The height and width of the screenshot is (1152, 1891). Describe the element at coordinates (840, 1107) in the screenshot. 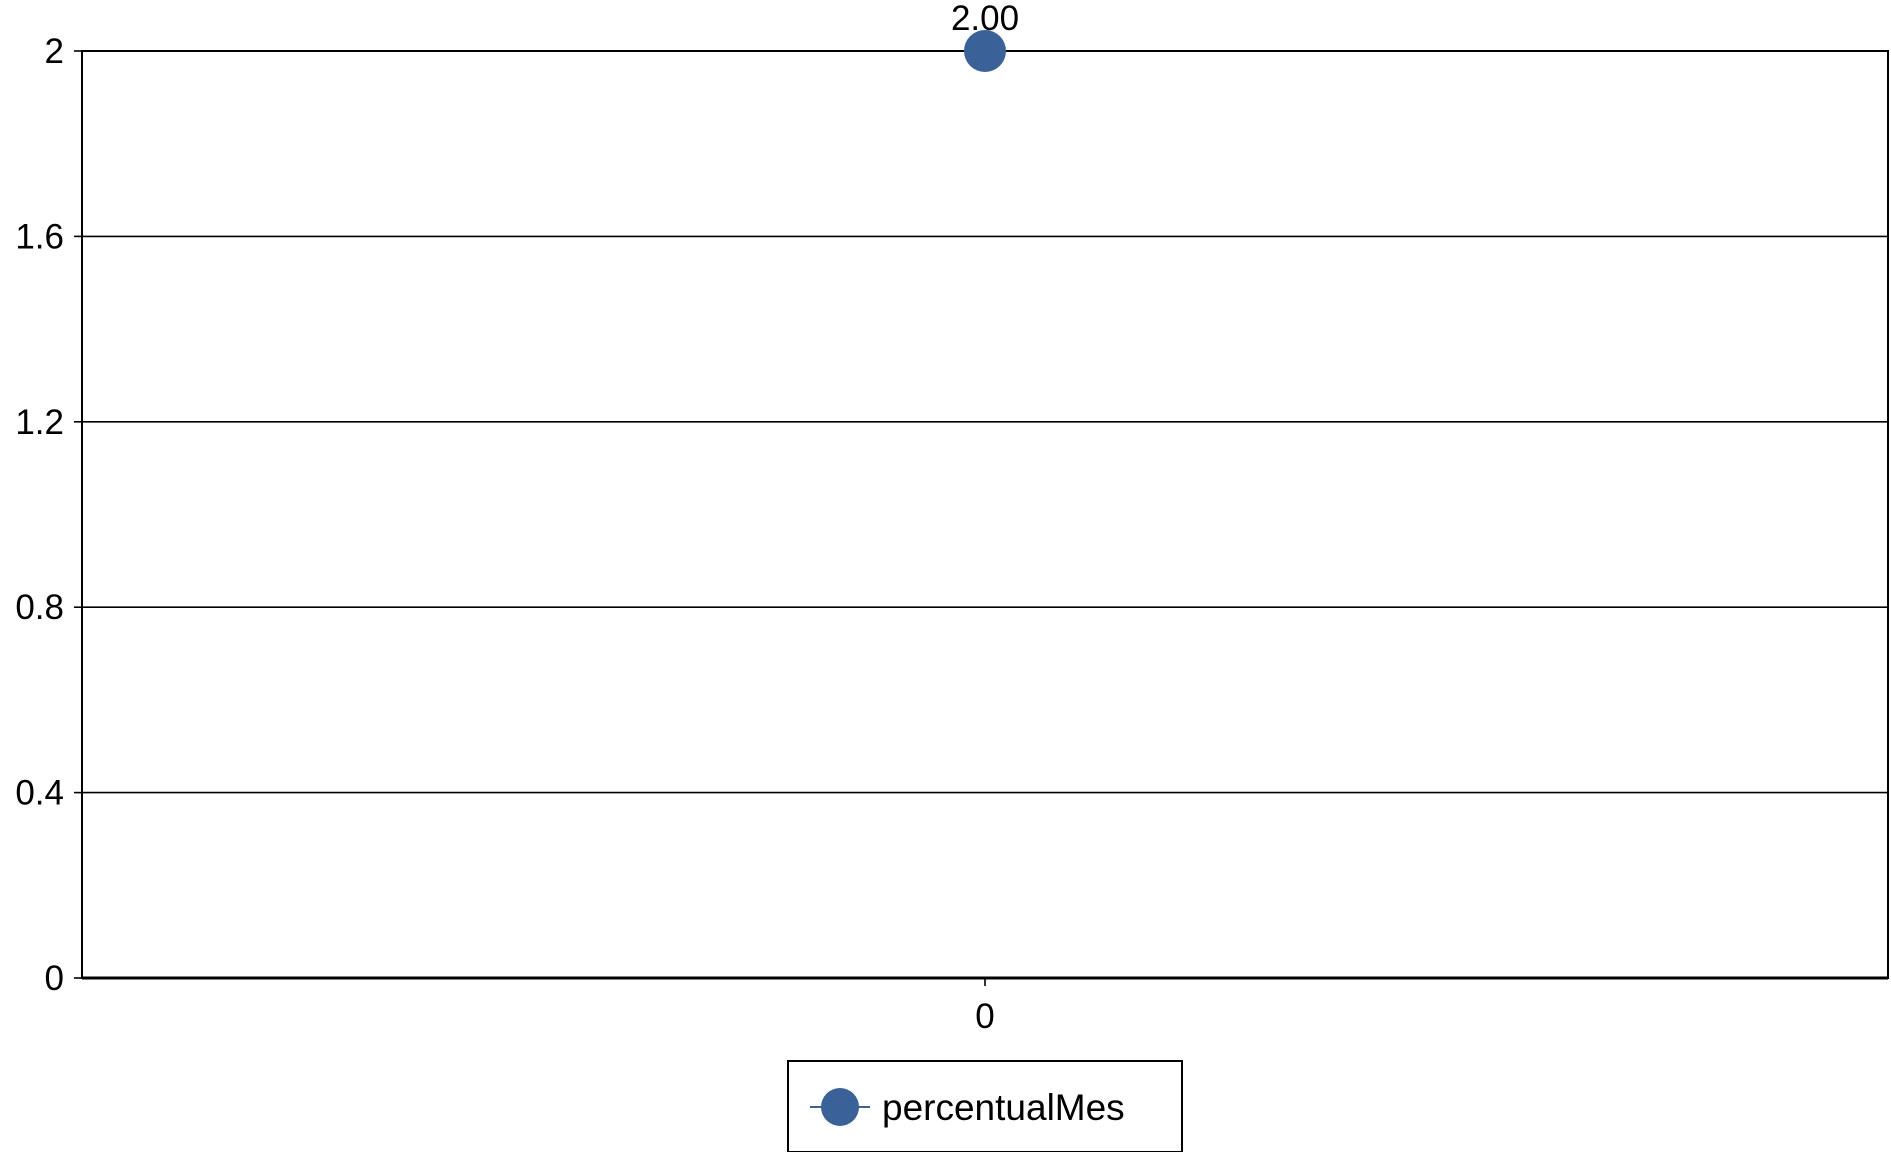

I see `legend-marker` at that location.